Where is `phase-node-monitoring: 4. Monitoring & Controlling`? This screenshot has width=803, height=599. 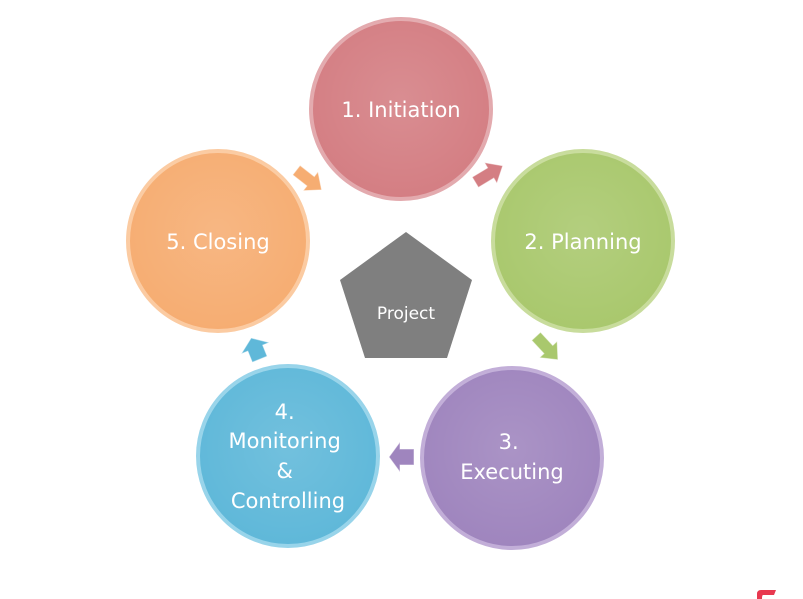
phase-node-monitoring: 4. Monitoring & Controlling is located at coordinates (288, 456).